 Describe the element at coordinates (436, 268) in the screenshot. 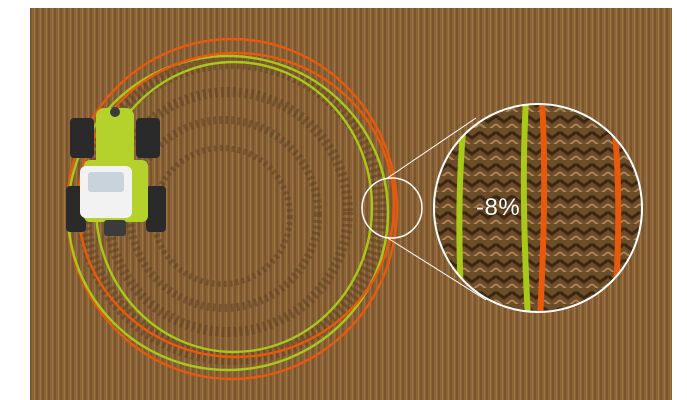

I see `zoom-connector-bottom` at that location.